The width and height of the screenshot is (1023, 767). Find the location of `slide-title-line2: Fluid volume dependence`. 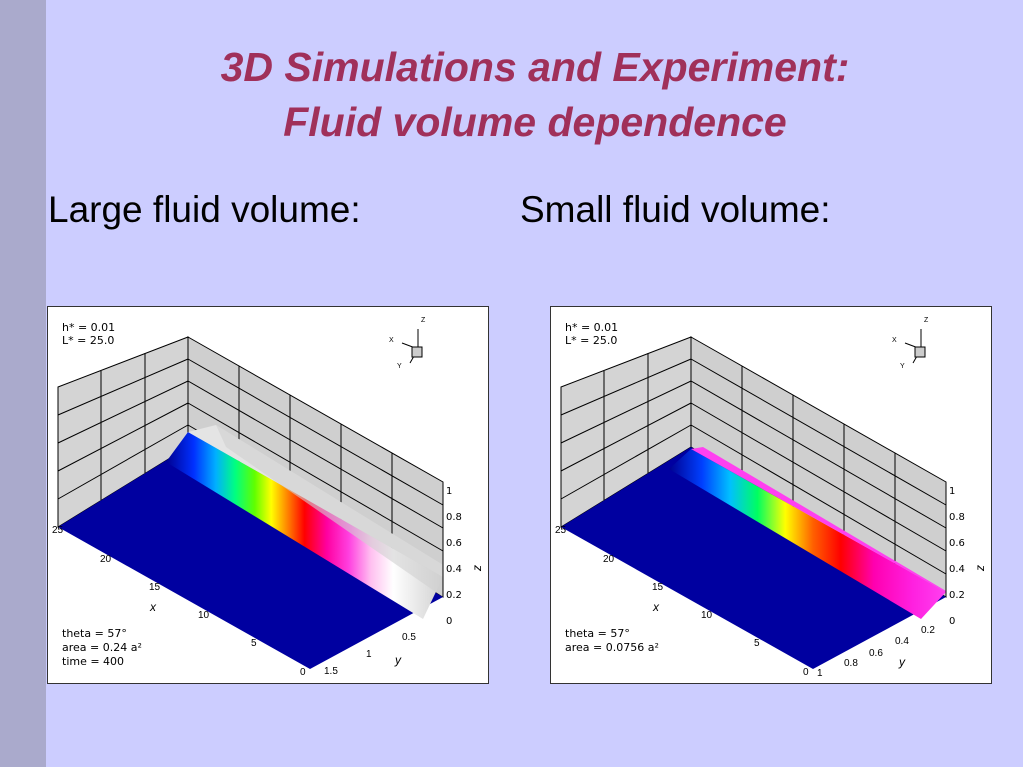

slide-title-line2: Fluid volume dependence is located at coordinates (535, 122).